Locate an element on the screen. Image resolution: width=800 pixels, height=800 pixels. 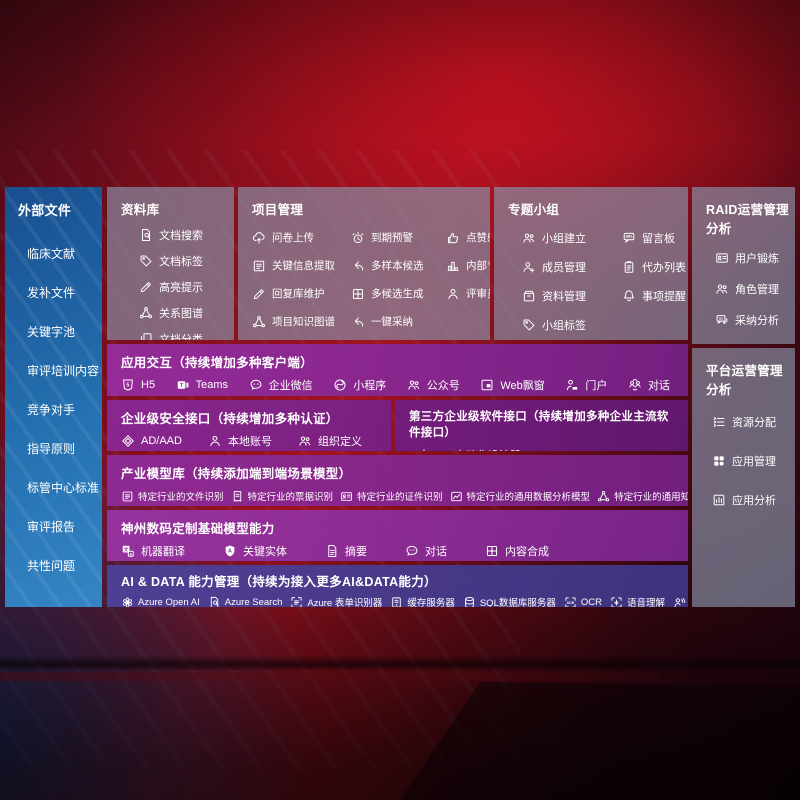
topic-group-panel: 专题小组 小组建立 BBS 留言板 成员管理 代办列表 资料管理 事项提醒 小组标签 is located at coordinates (591, 263).